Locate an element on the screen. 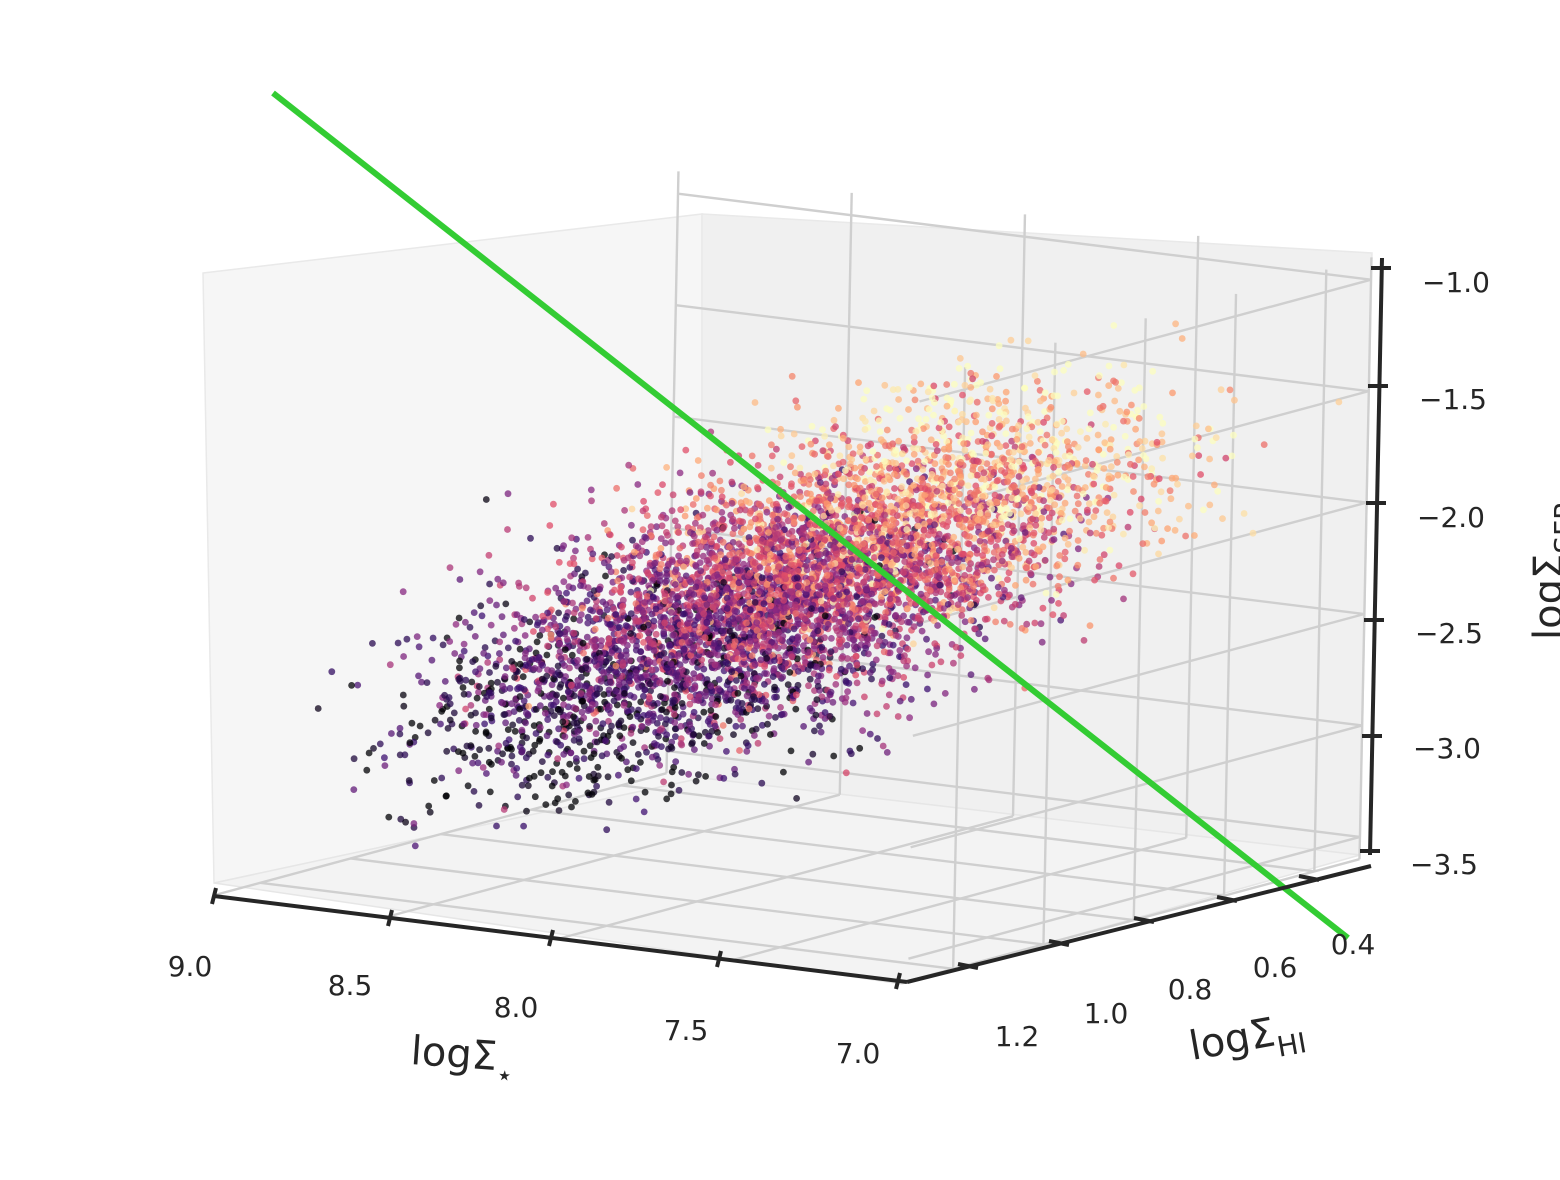  grid-line is located at coordinates (787, 877).